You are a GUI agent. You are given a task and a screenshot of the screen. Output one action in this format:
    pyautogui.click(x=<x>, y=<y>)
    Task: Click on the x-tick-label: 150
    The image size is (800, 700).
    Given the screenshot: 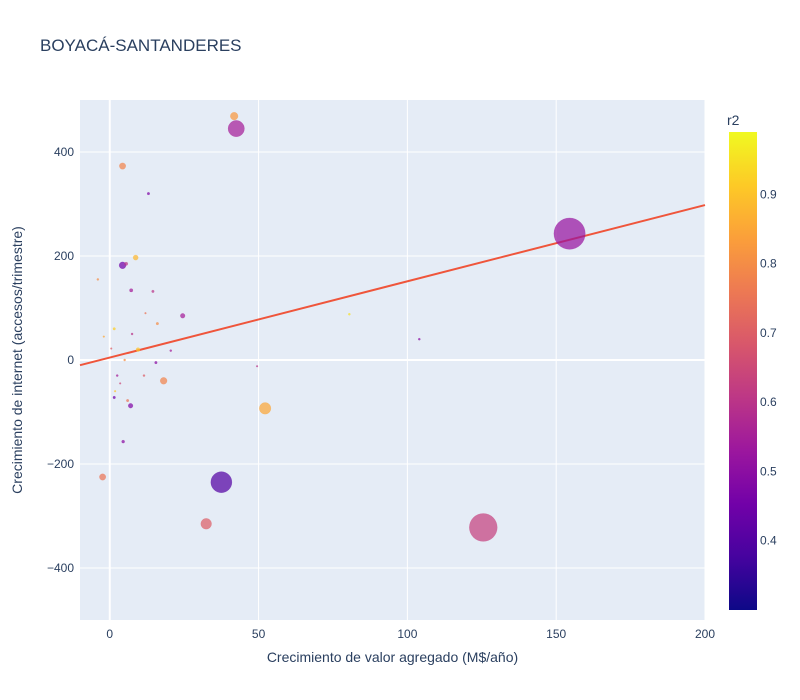 What is the action you would take?
    pyautogui.click(x=556, y=634)
    